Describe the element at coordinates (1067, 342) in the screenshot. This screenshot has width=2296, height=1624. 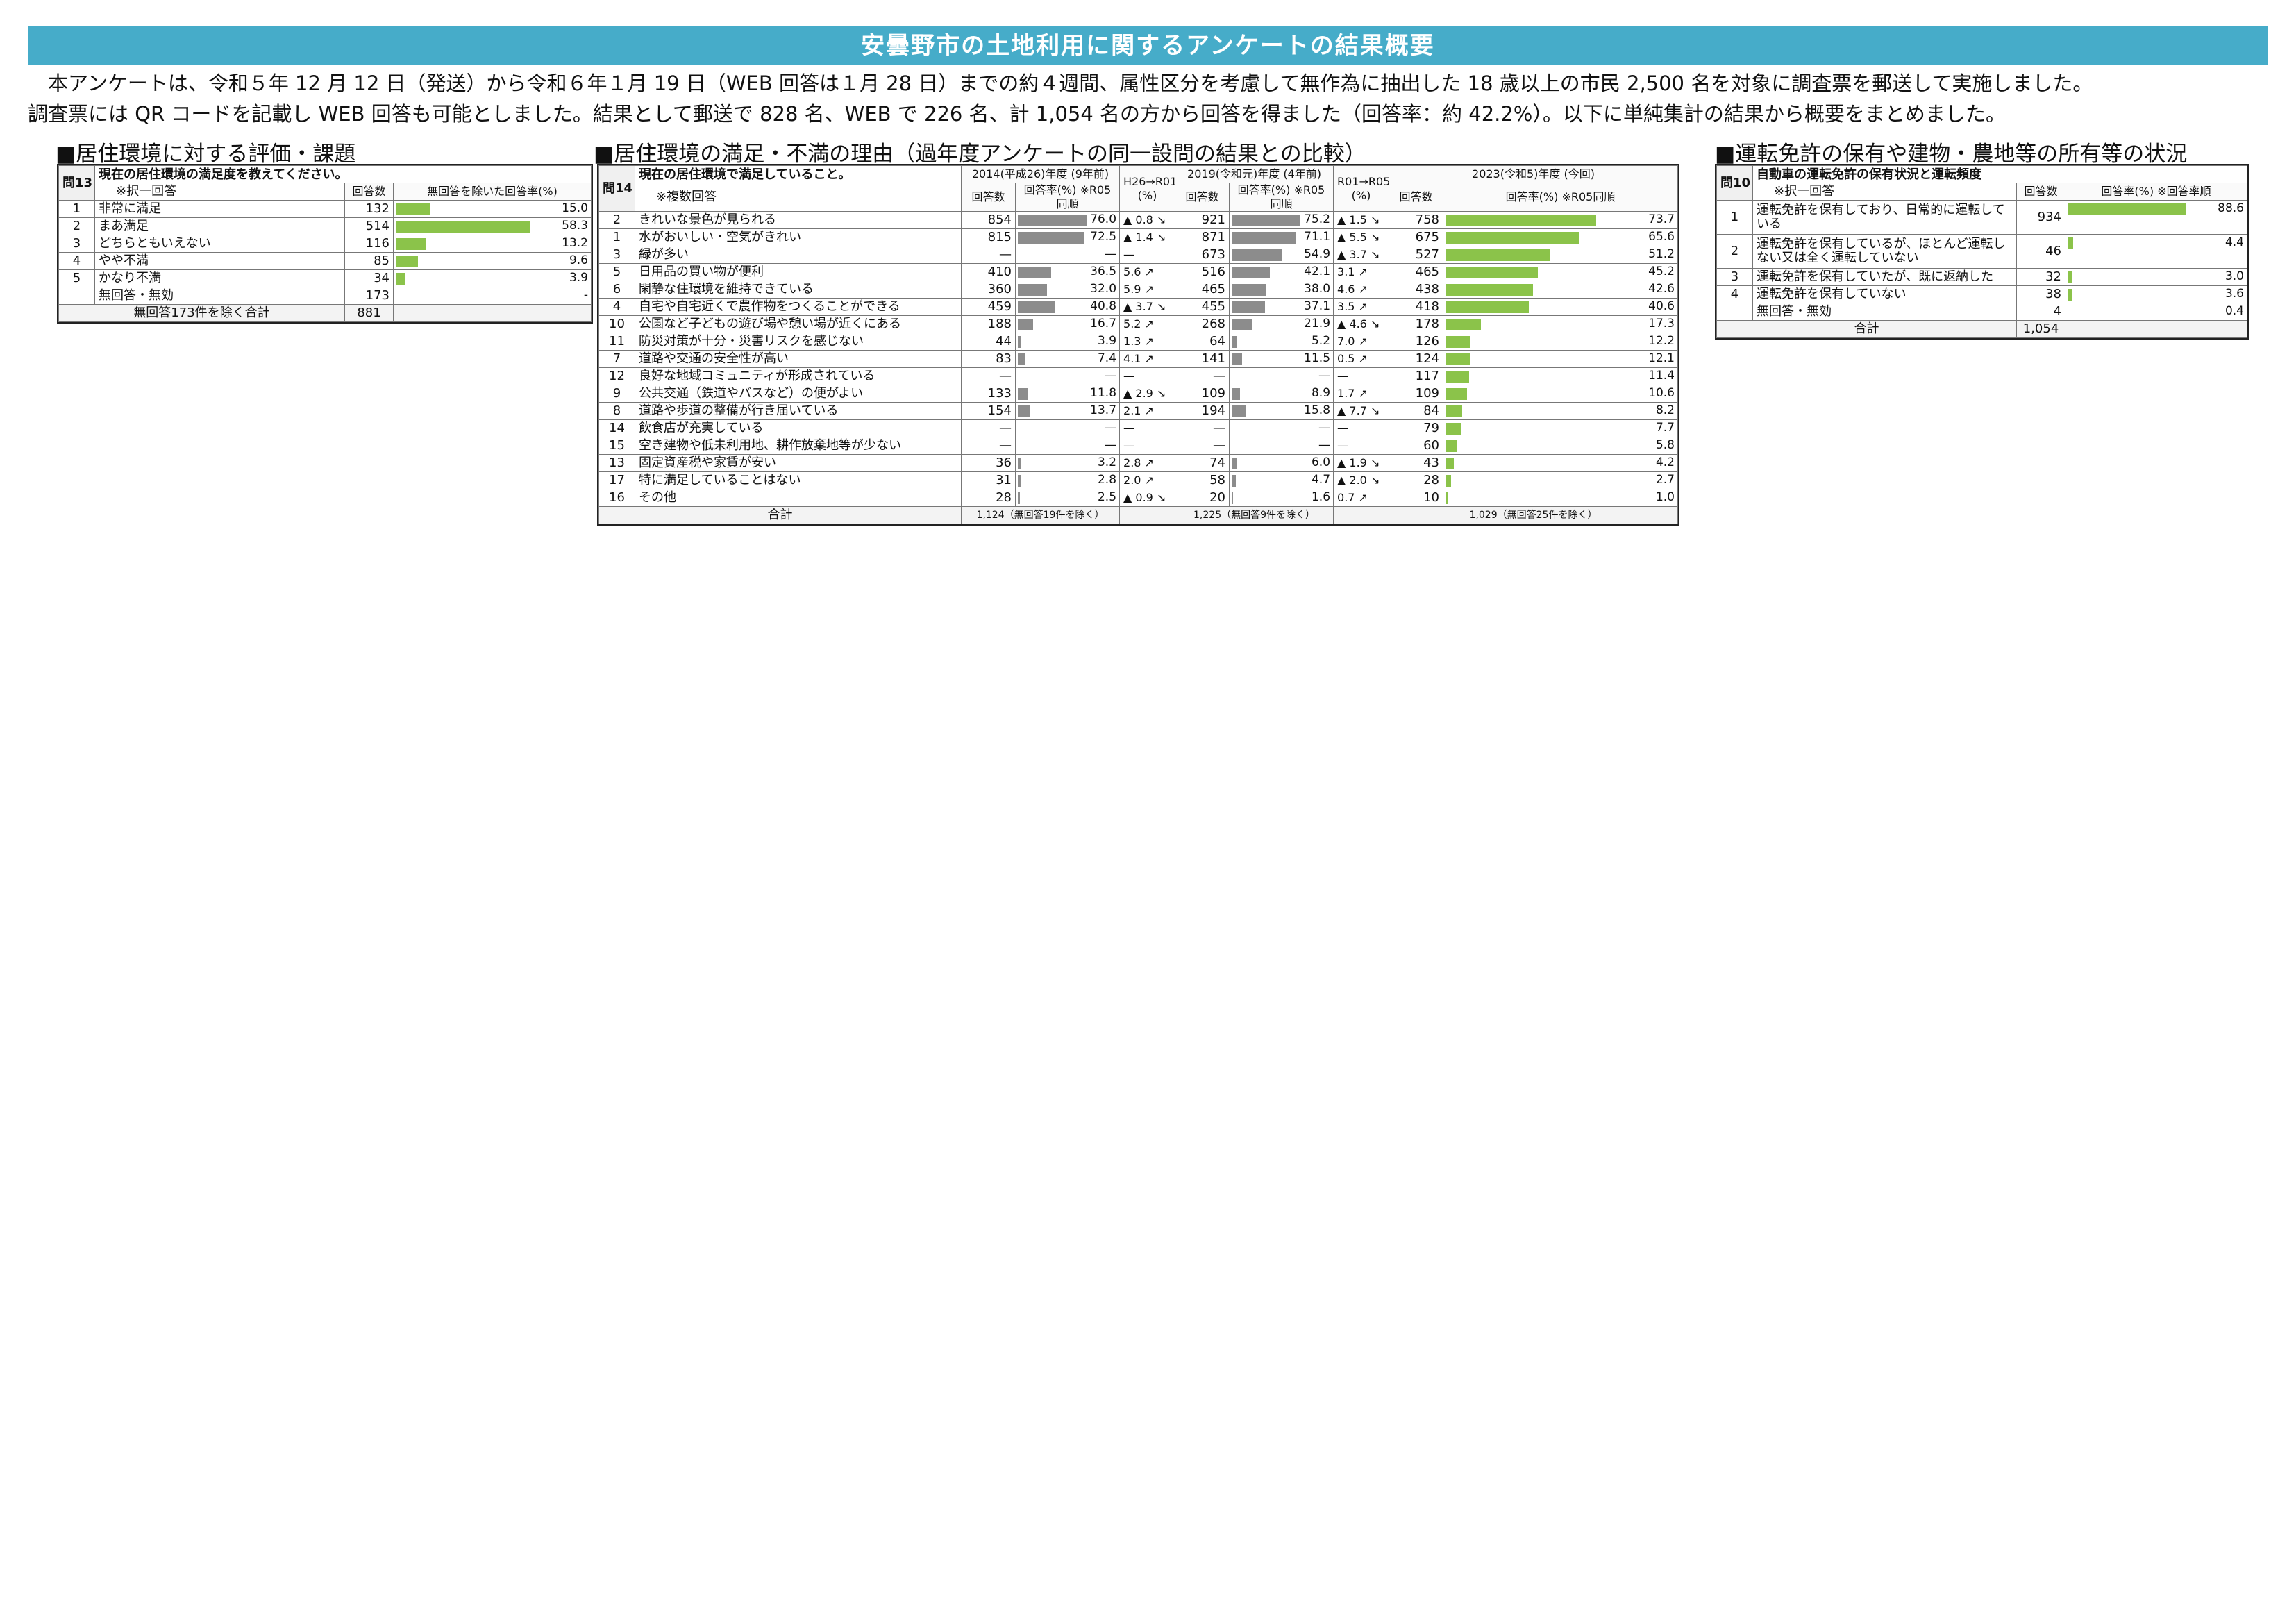
I see `q14-row-rate-2014: 3.9` at that location.